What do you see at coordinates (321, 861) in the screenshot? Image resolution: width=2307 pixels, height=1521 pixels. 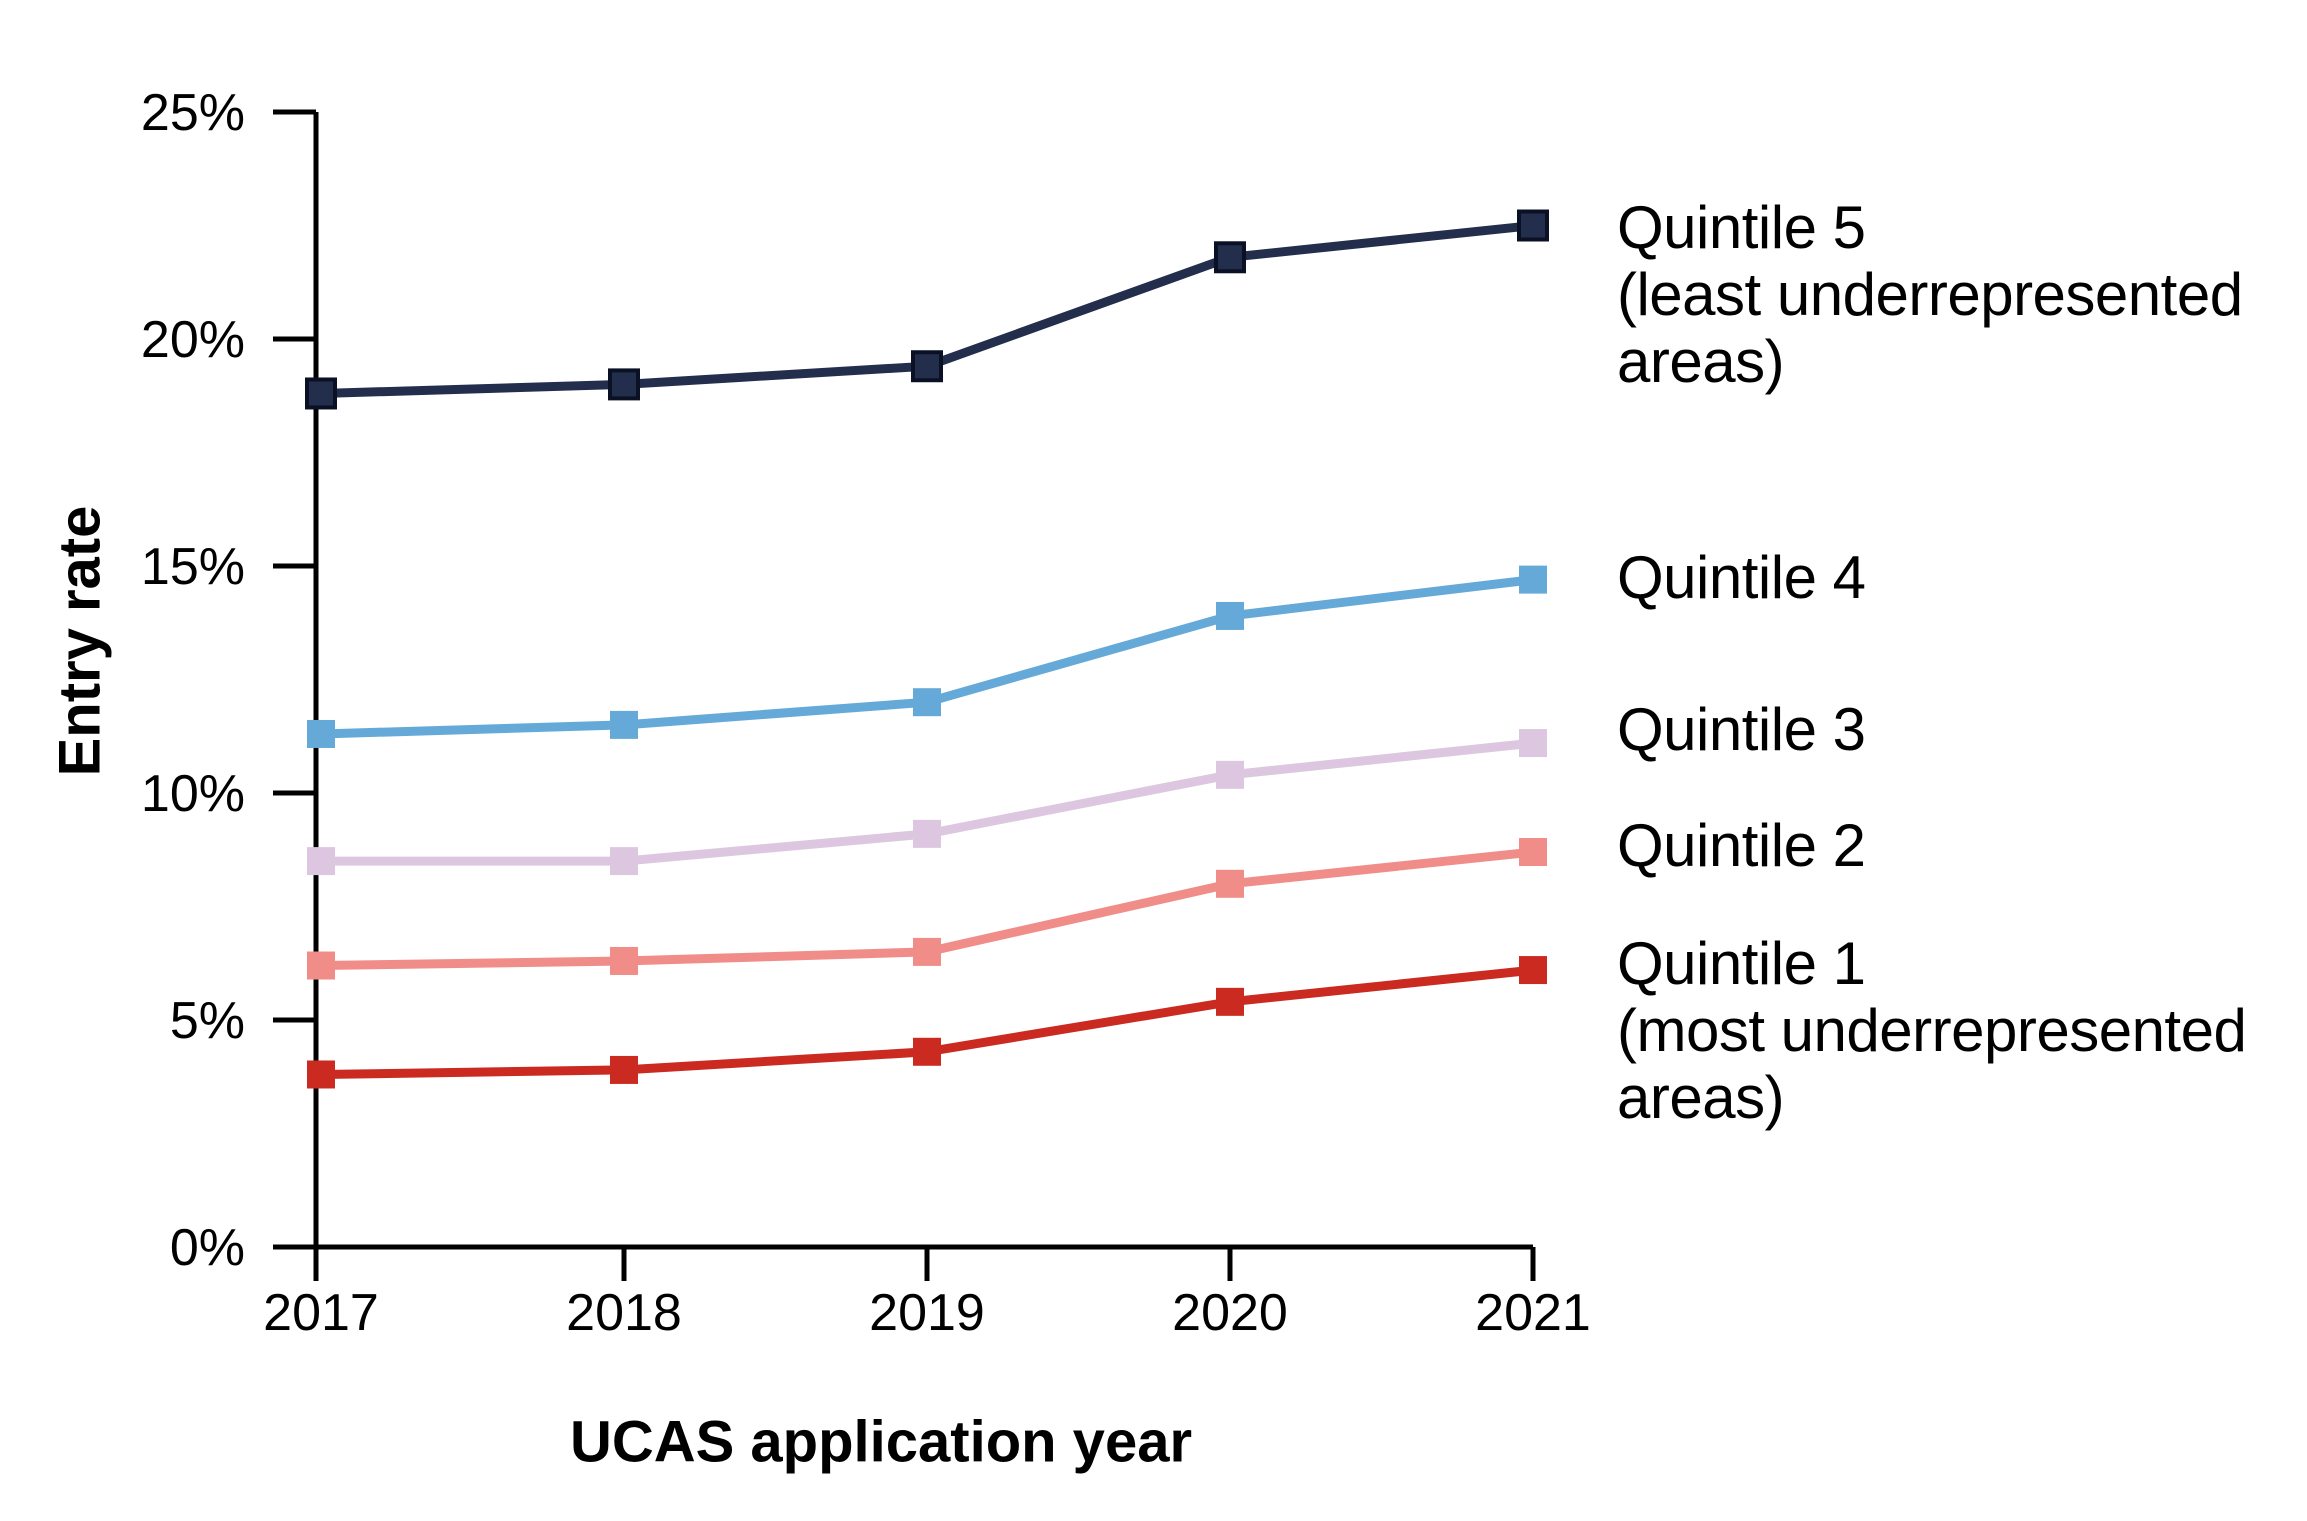 I see `marker-quintile-3-2017` at bounding box center [321, 861].